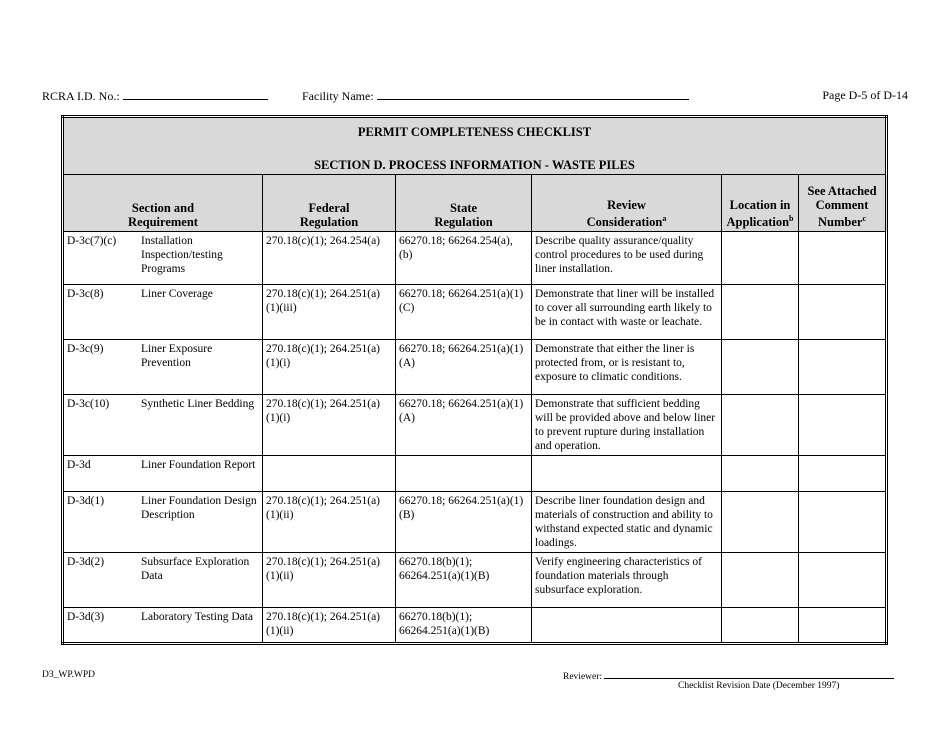 This screenshot has width=950, height=733. I want to click on federal-regulation: 270.18(c)(1); 264.251(a)(1)(iii), so click(329, 312).